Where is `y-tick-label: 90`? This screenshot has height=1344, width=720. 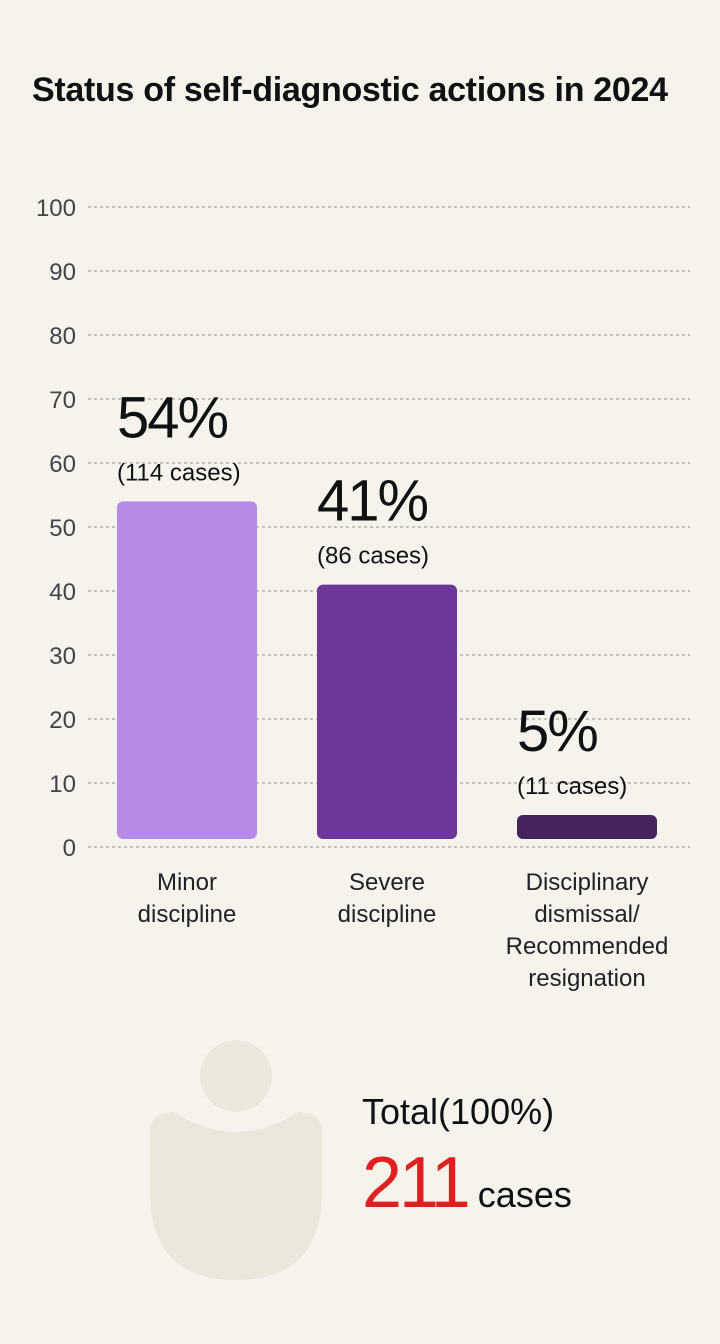 y-tick-label: 90 is located at coordinates (62, 272).